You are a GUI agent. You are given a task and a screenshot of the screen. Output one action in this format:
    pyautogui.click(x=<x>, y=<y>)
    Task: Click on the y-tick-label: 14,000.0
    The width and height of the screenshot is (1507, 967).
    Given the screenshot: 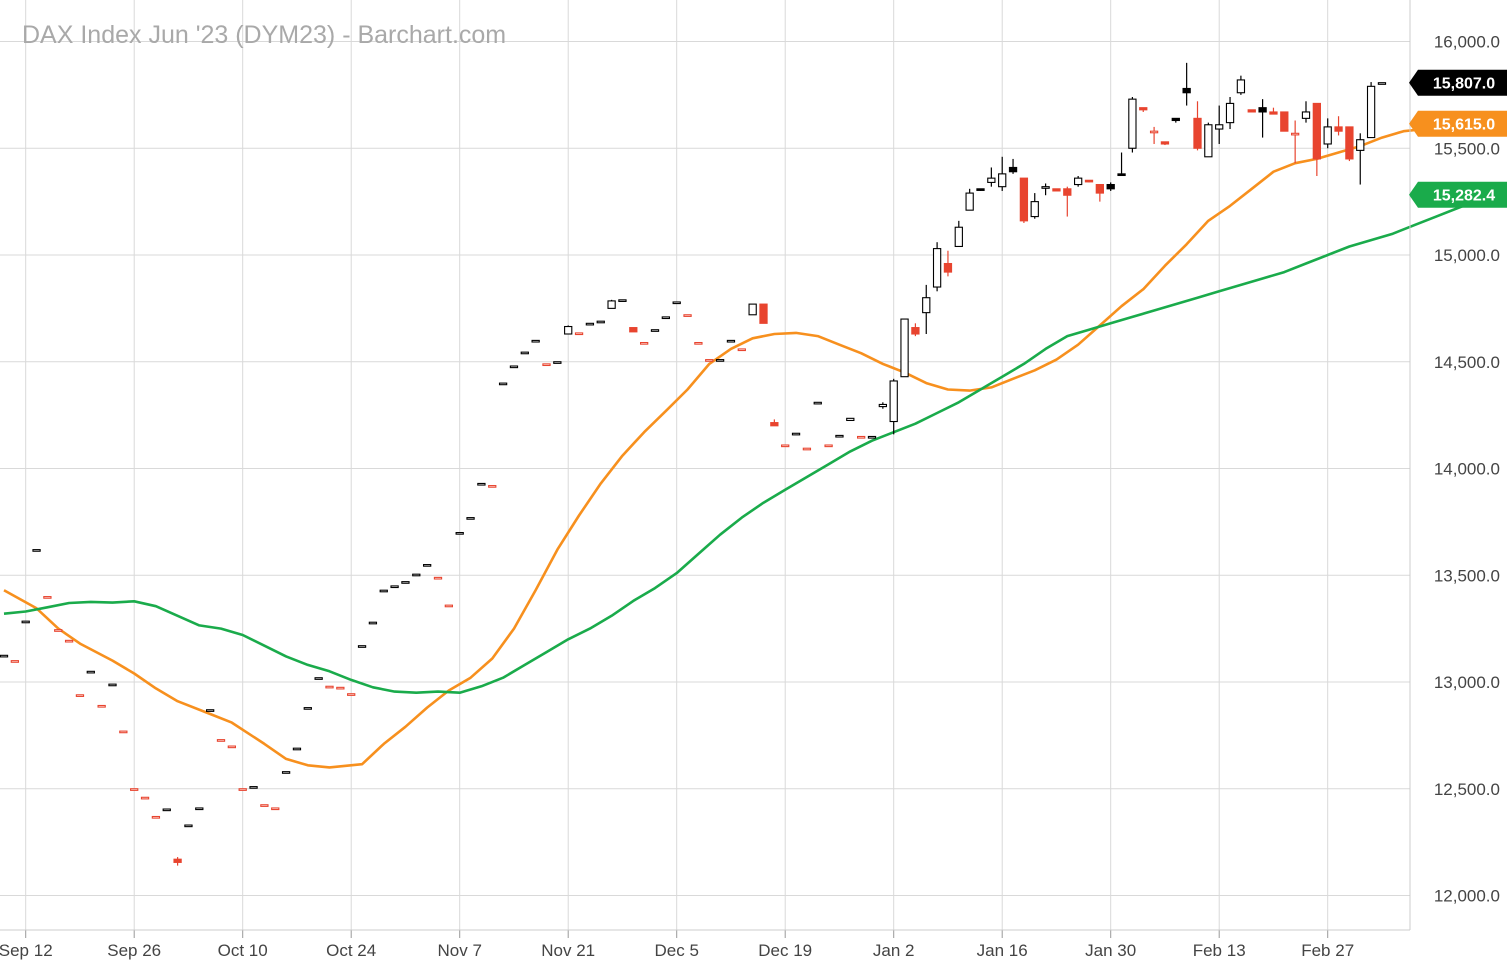 What is the action you would take?
    pyautogui.click(x=1467, y=469)
    